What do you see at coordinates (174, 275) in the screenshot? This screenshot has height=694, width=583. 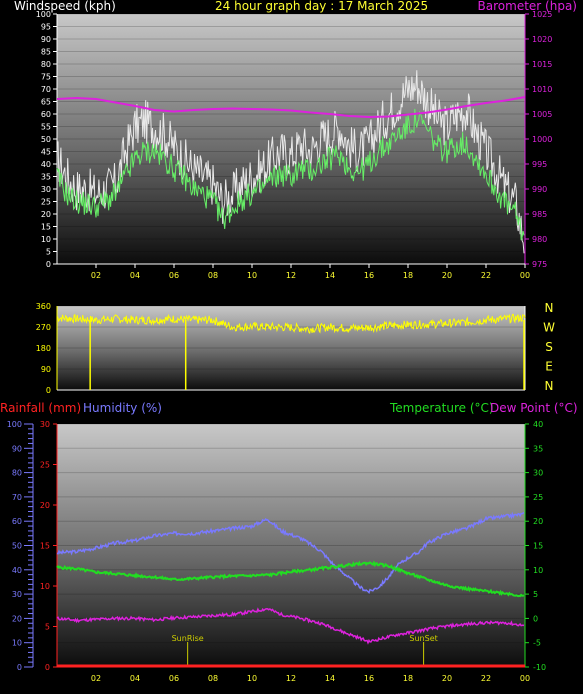 I see `wind-x-tick-label: 06` at bounding box center [174, 275].